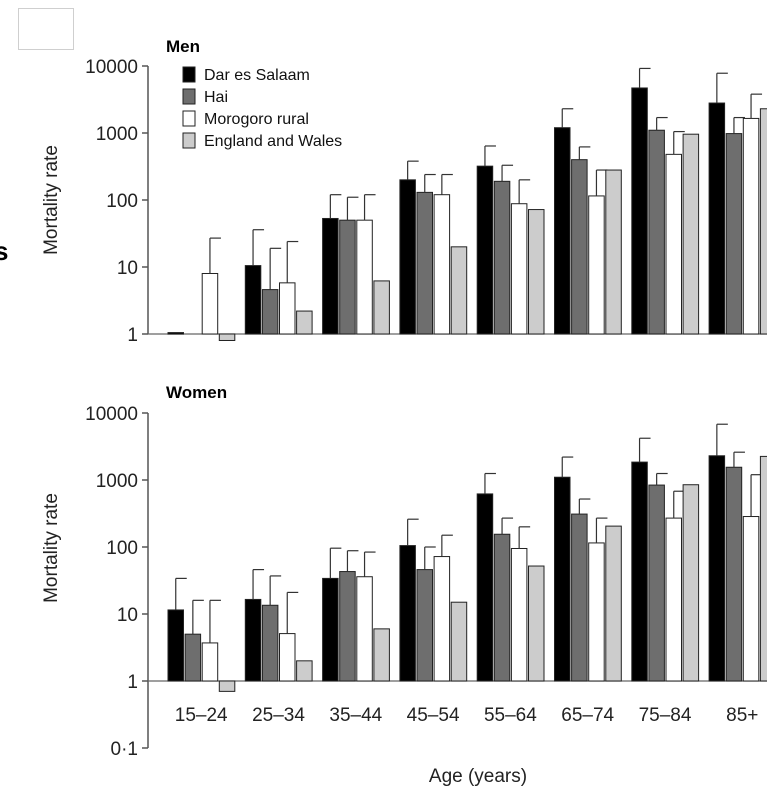 This screenshot has width=767, height=792. What do you see at coordinates (46, 29) in the screenshot?
I see `blank-box` at bounding box center [46, 29].